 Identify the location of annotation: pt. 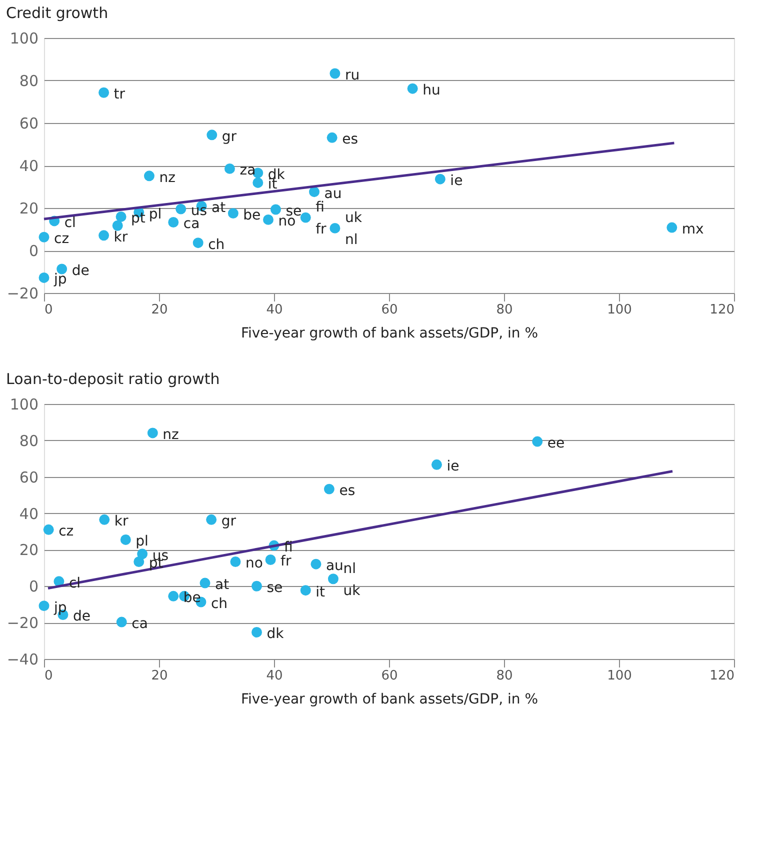
(138, 218).